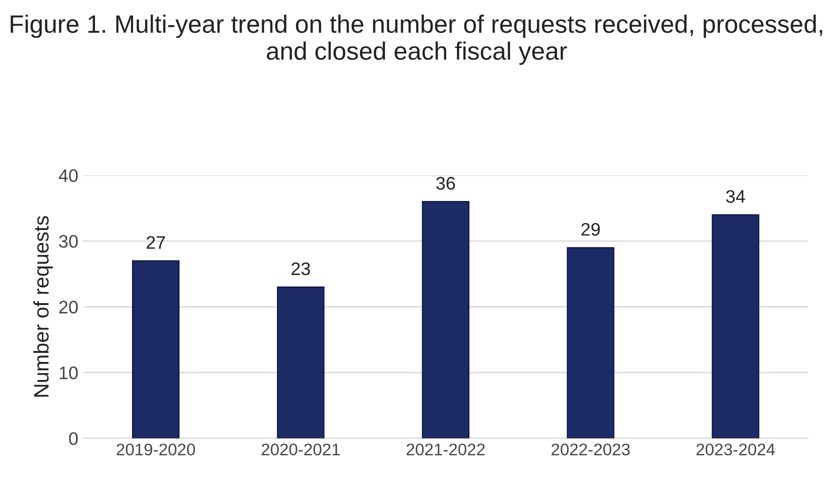 This screenshot has height=487, width=833. What do you see at coordinates (591, 450) in the screenshot?
I see `x-tick-label: 2022-2023` at bounding box center [591, 450].